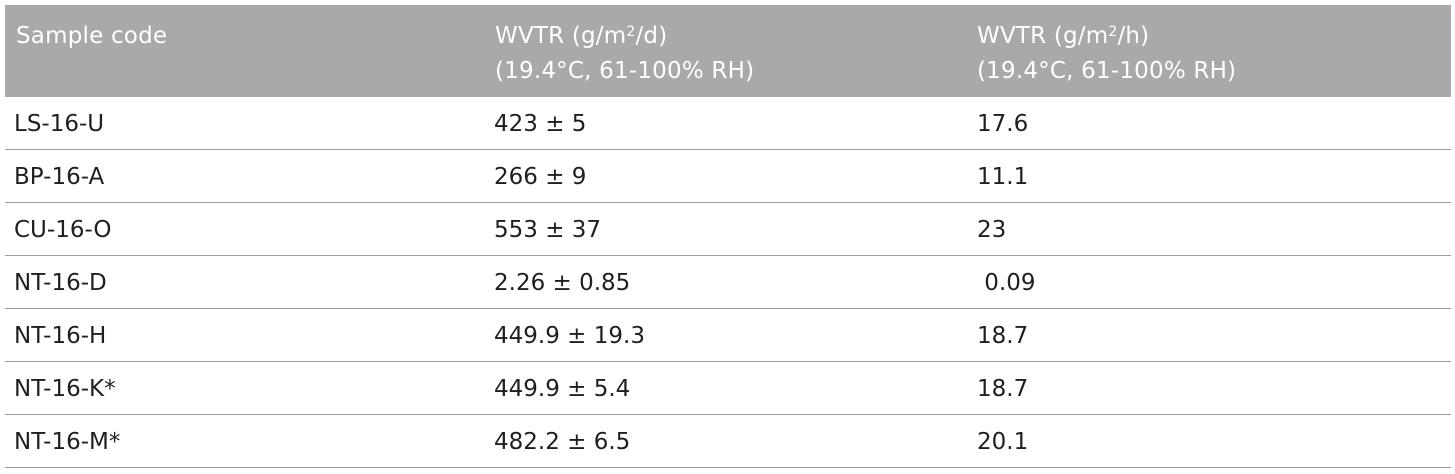 This screenshot has width=1455, height=474. I want to click on cell-wvtr-day: 449.9 ± 19.3, so click(569, 336).